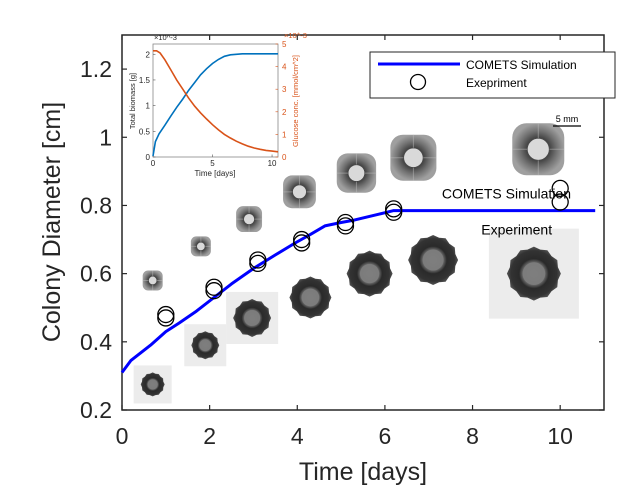 Image resolution: width=636 pixels, height=504 pixels. What do you see at coordinates (363, 472) in the screenshot?
I see `x-axis-label: Time [days]` at bounding box center [363, 472].